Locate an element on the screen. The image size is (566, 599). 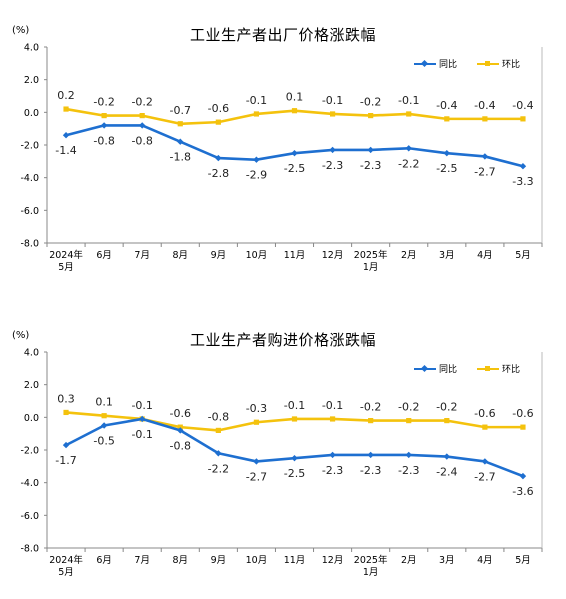
chart-title: 工业生产者购进价格涨跌幅 is located at coordinates (282, 340).